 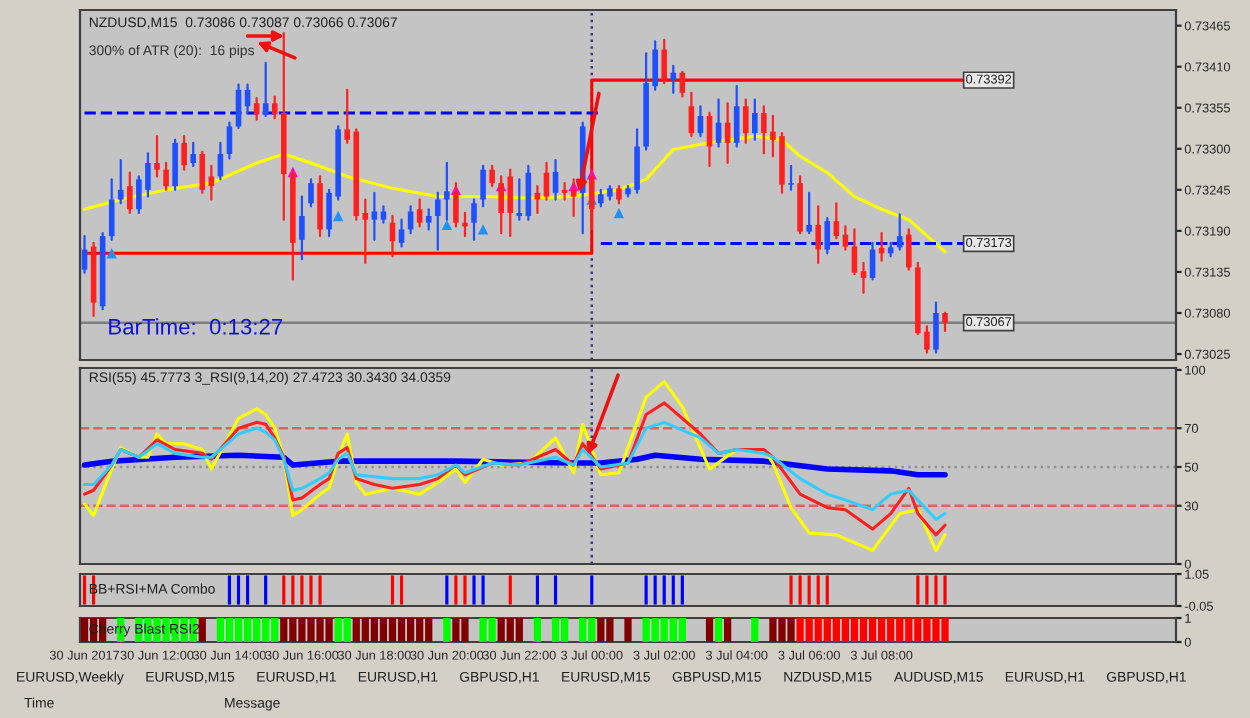 I want to click on annotation: BarTime: 0:13:27, so click(x=196, y=326).